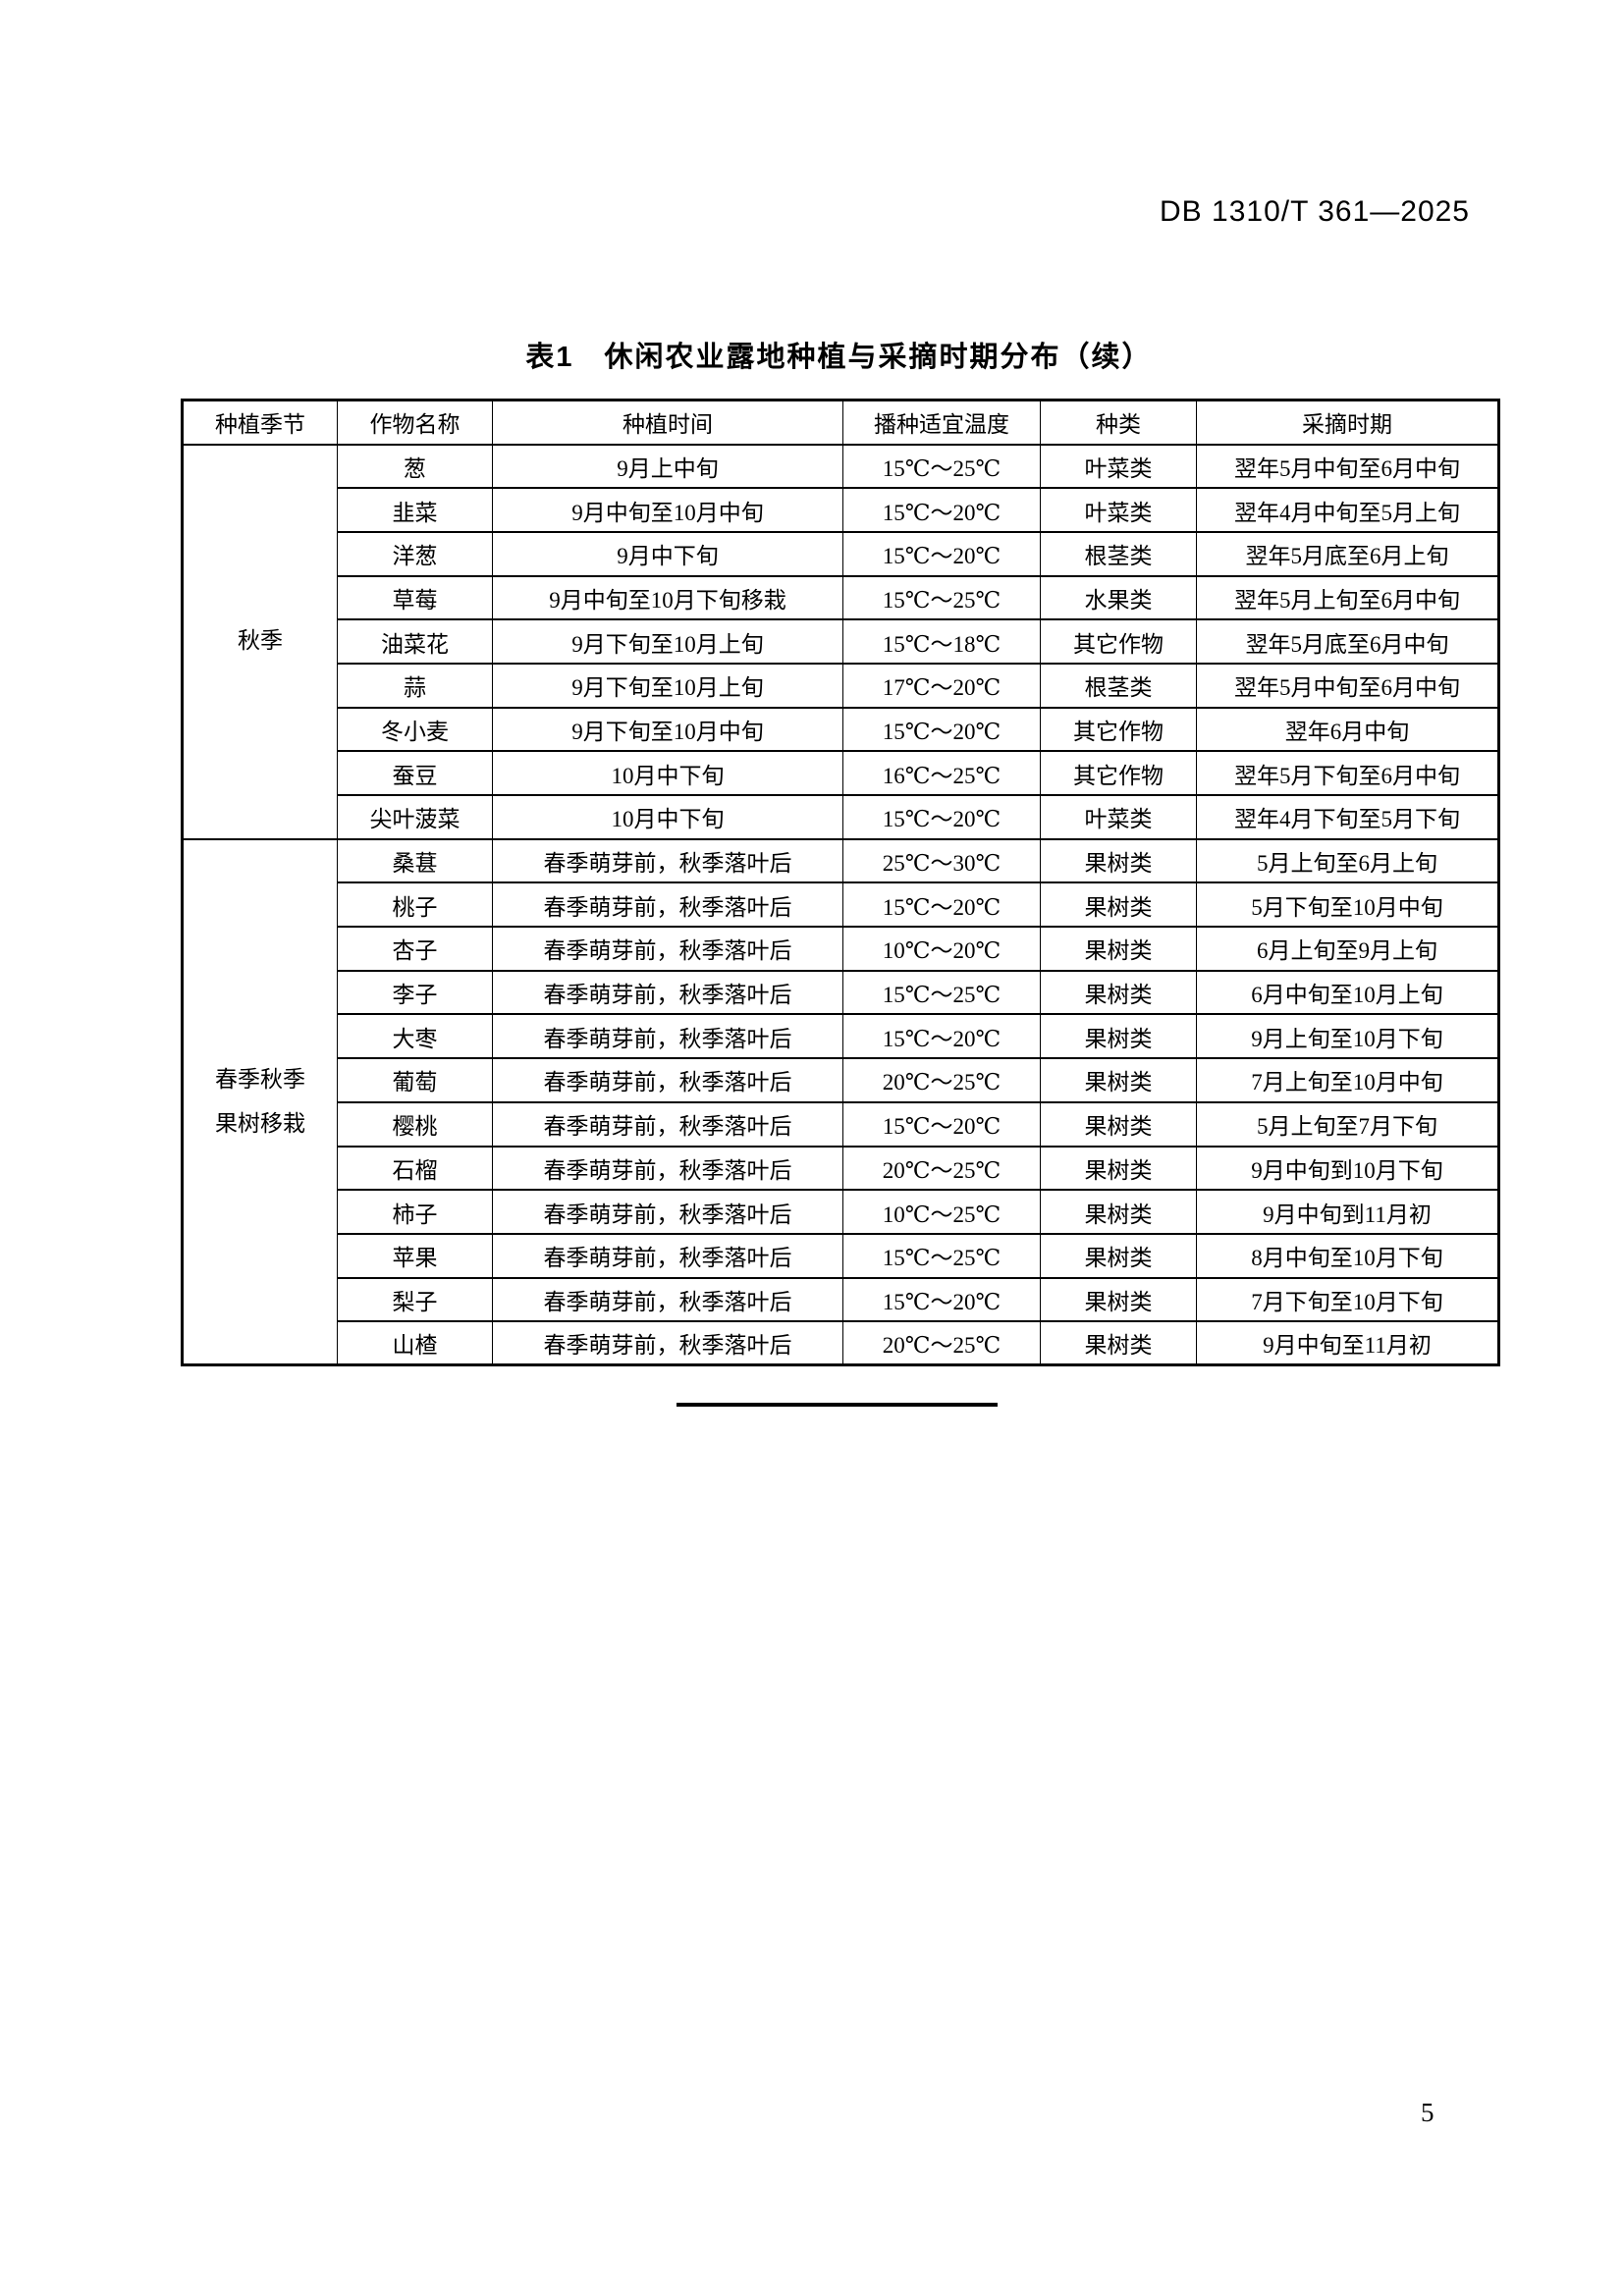  I want to click on table-cell: 翌年4月中旬至5月上旬, so click(1347, 510).